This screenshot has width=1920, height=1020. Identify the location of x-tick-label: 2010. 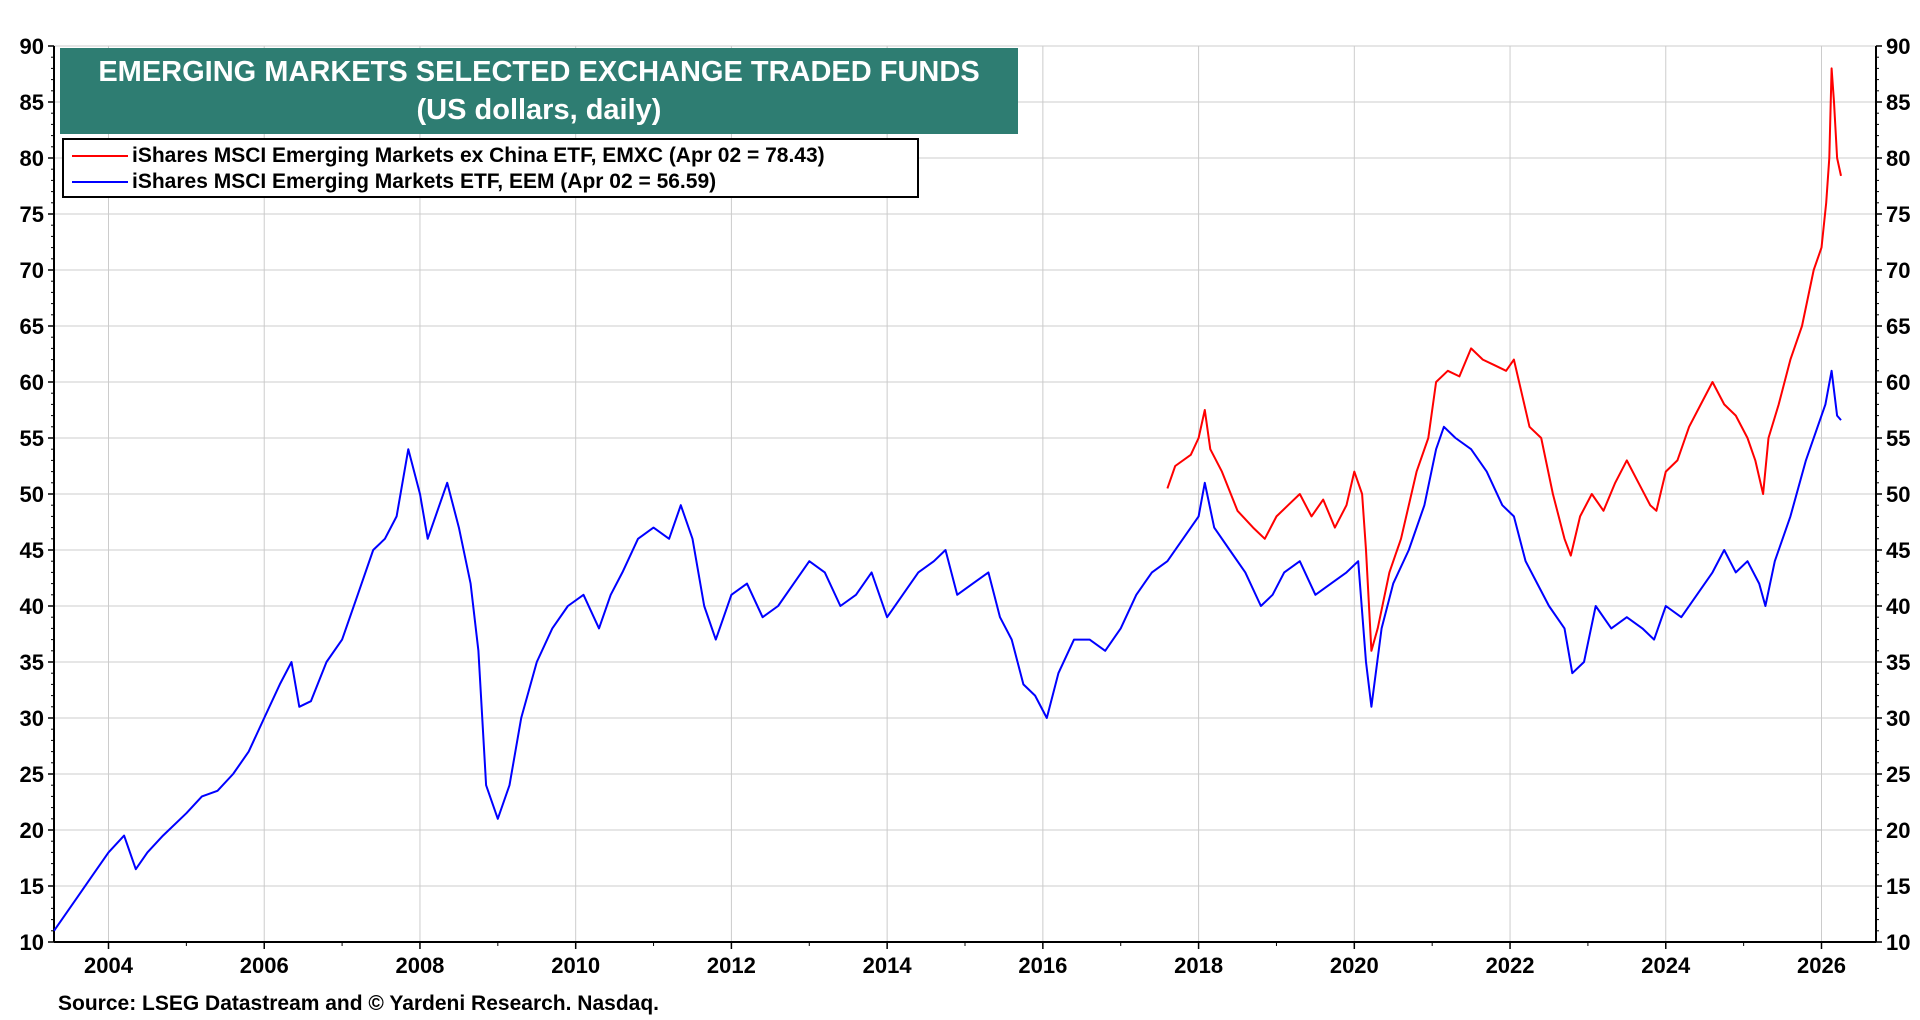
(575, 965).